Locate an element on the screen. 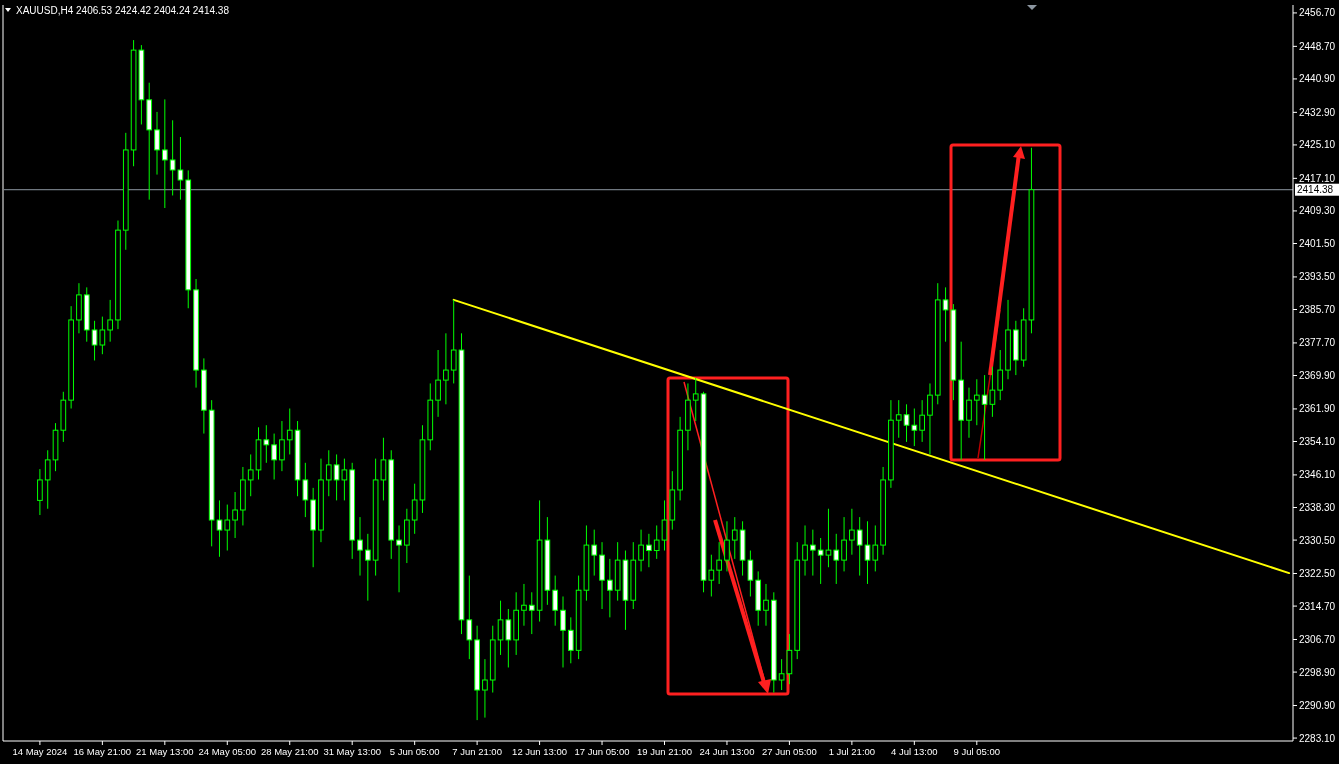  x-tick-label: 9 Jul 05:00 is located at coordinates (977, 751).